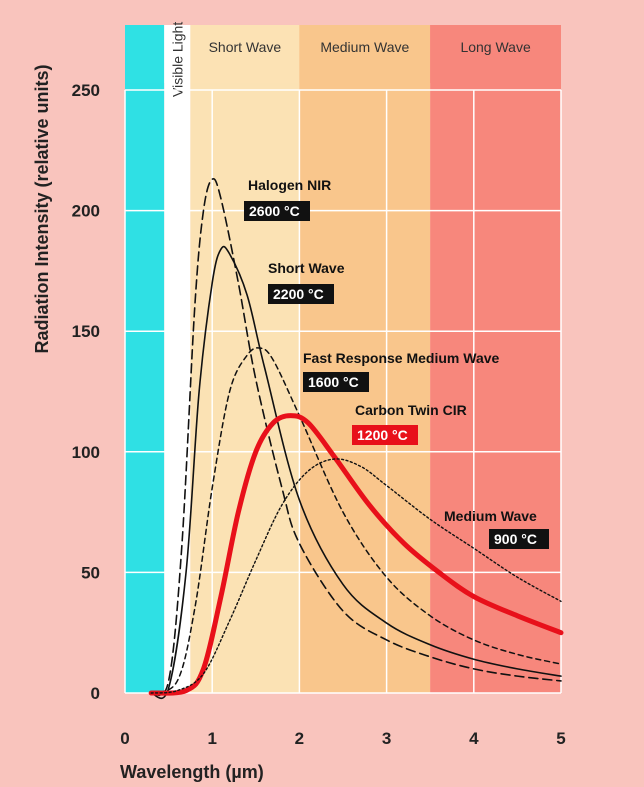  Describe the element at coordinates (192, 772) in the screenshot. I see `x-axis-title: Wavelength (µm)` at that location.